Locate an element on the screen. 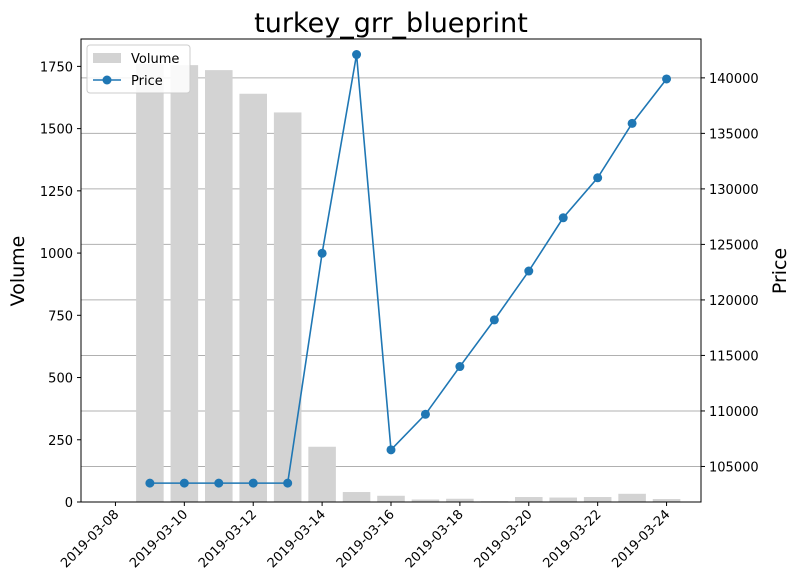  legend-swatch-price-marker is located at coordinates (107, 80).